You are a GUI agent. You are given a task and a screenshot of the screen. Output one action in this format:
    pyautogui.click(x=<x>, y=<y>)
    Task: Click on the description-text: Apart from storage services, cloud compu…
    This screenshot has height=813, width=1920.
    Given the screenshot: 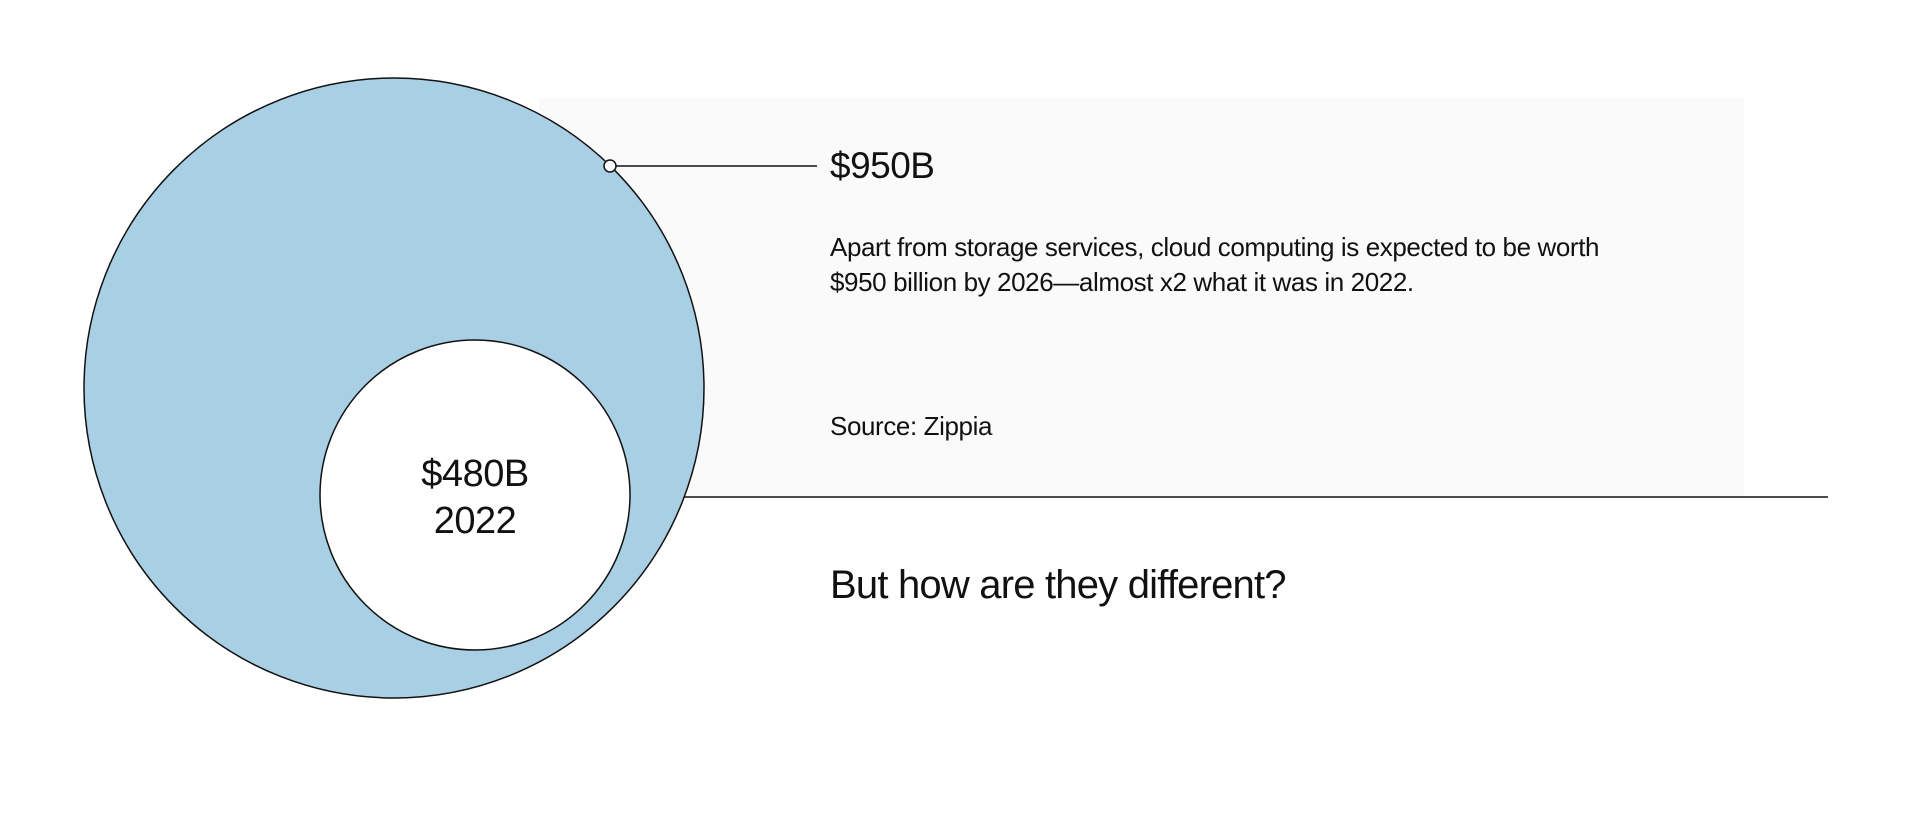 What is the action you would take?
    pyautogui.click(x=1215, y=264)
    